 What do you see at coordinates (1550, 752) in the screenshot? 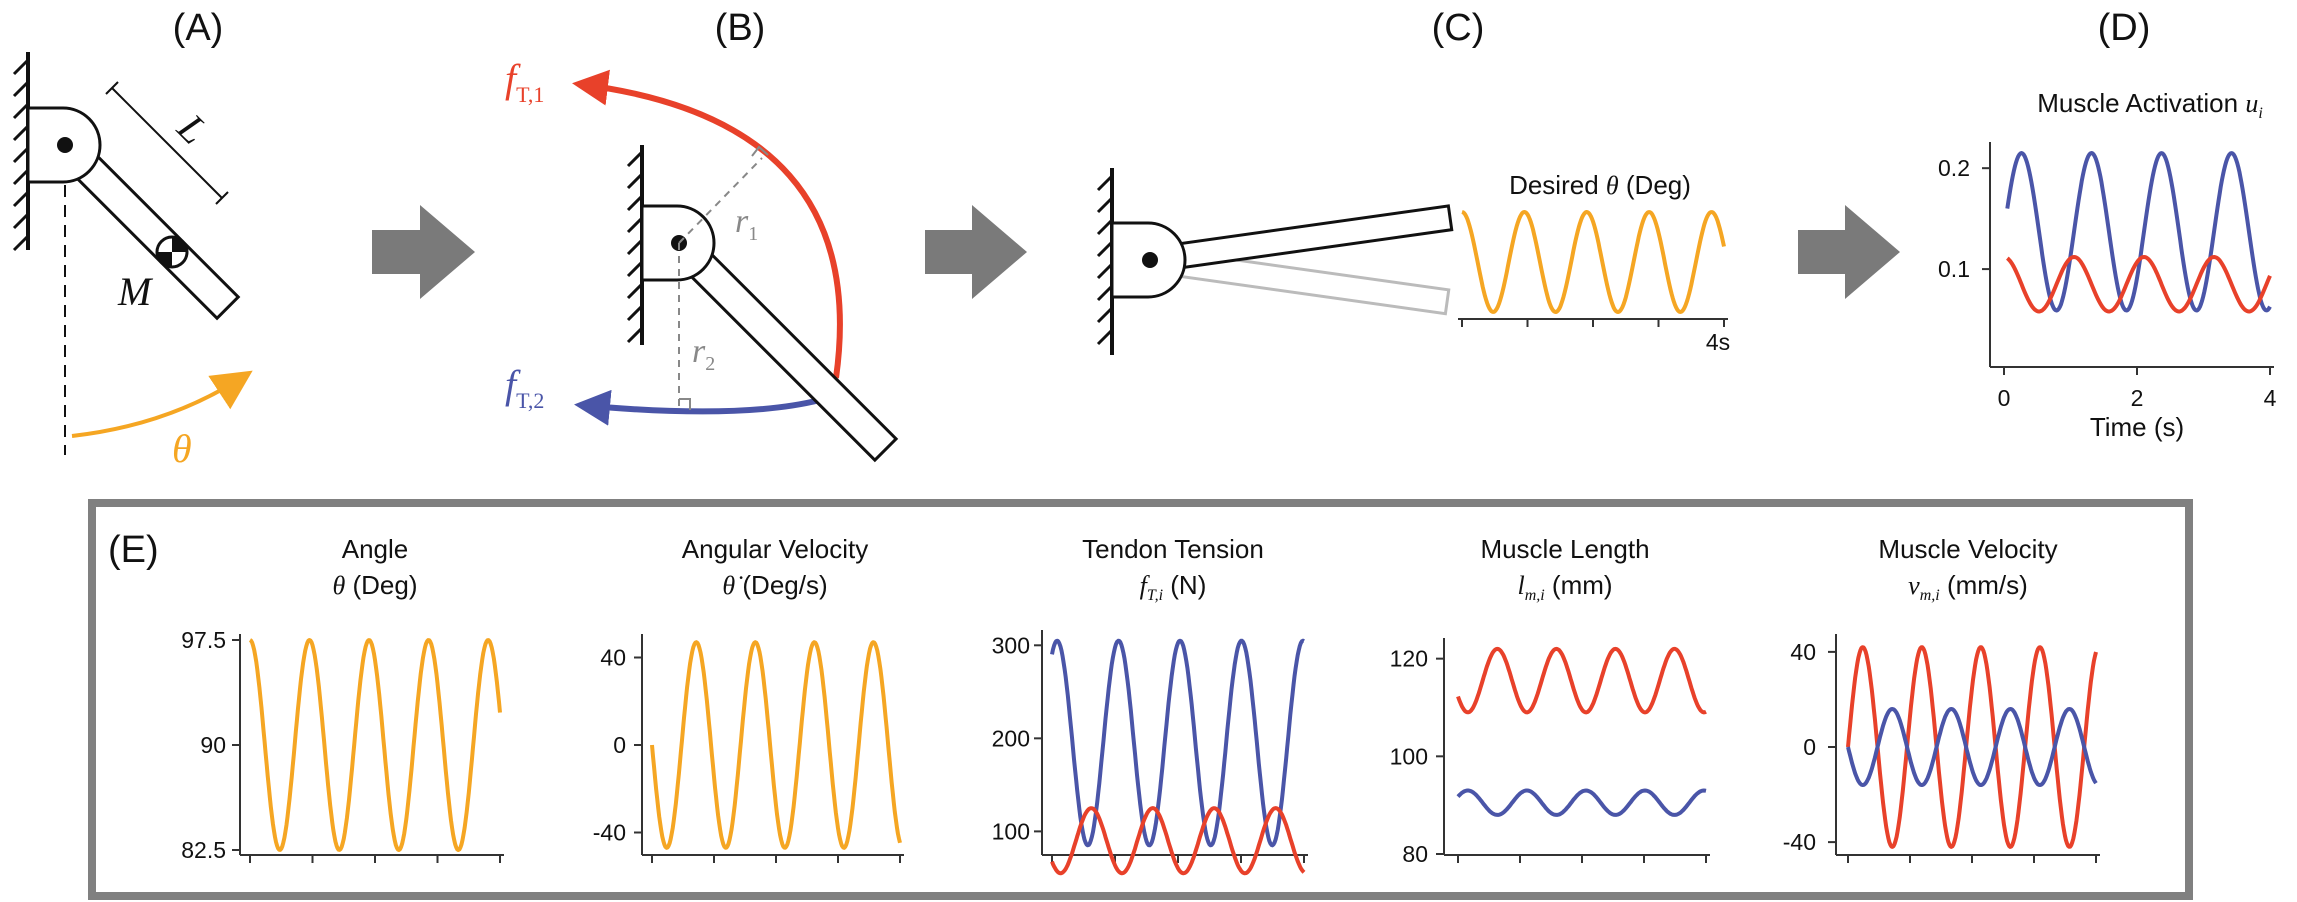
I see `length-chart: 80 100 120` at bounding box center [1550, 752].